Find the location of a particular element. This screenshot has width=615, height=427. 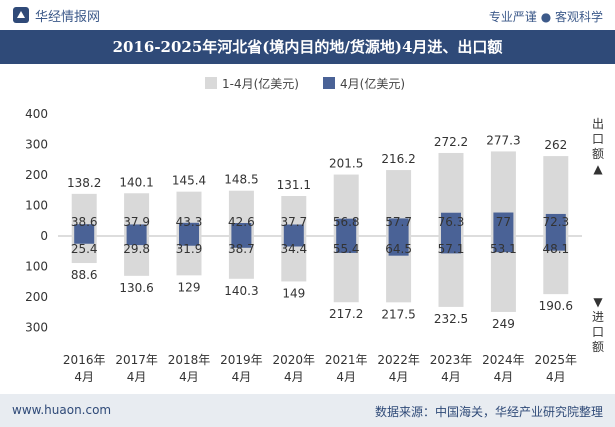

slogan-left: 专业严谨 is located at coordinates (512, 17).